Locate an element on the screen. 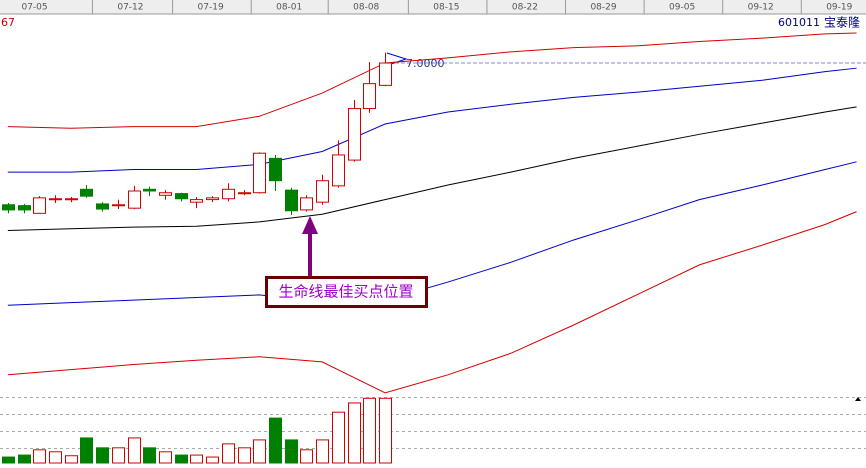 The image size is (866, 468). x-tick-label: 08-08 is located at coordinates (366, 8).